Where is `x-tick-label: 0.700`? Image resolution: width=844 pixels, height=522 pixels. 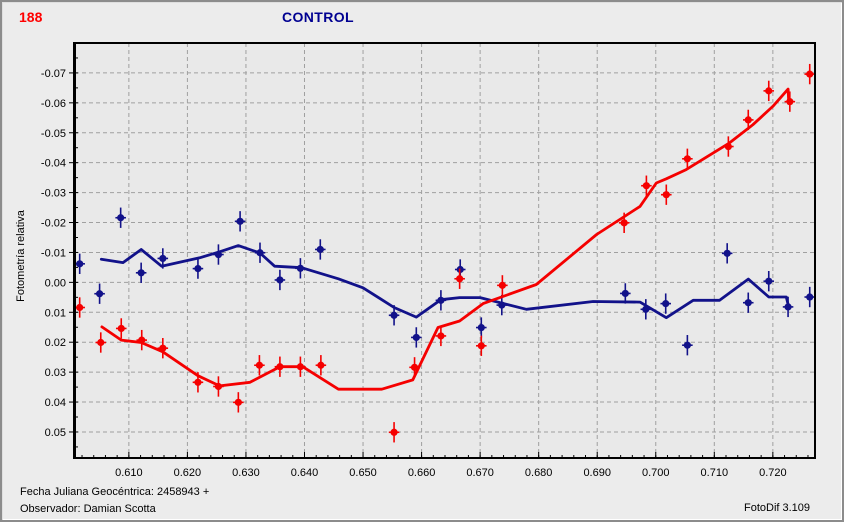
x-tick-label: 0.700 is located at coordinates (656, 473).